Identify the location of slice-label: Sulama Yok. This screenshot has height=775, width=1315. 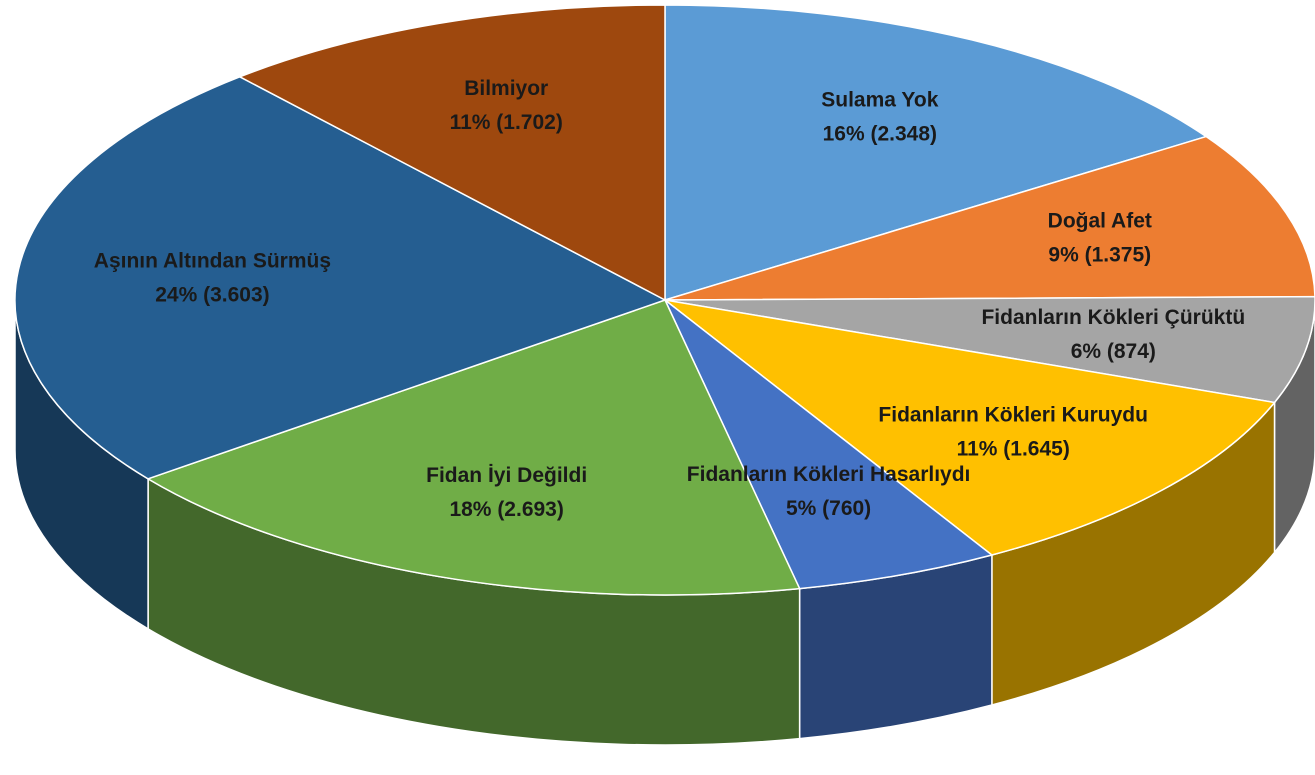
(879, 100).